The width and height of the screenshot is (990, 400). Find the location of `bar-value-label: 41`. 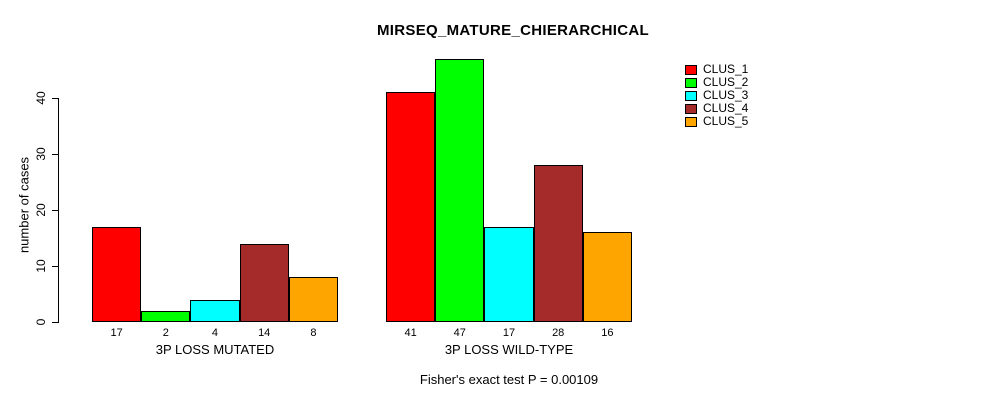

bar-value-label: 41 is located at coordinates (410, 333).